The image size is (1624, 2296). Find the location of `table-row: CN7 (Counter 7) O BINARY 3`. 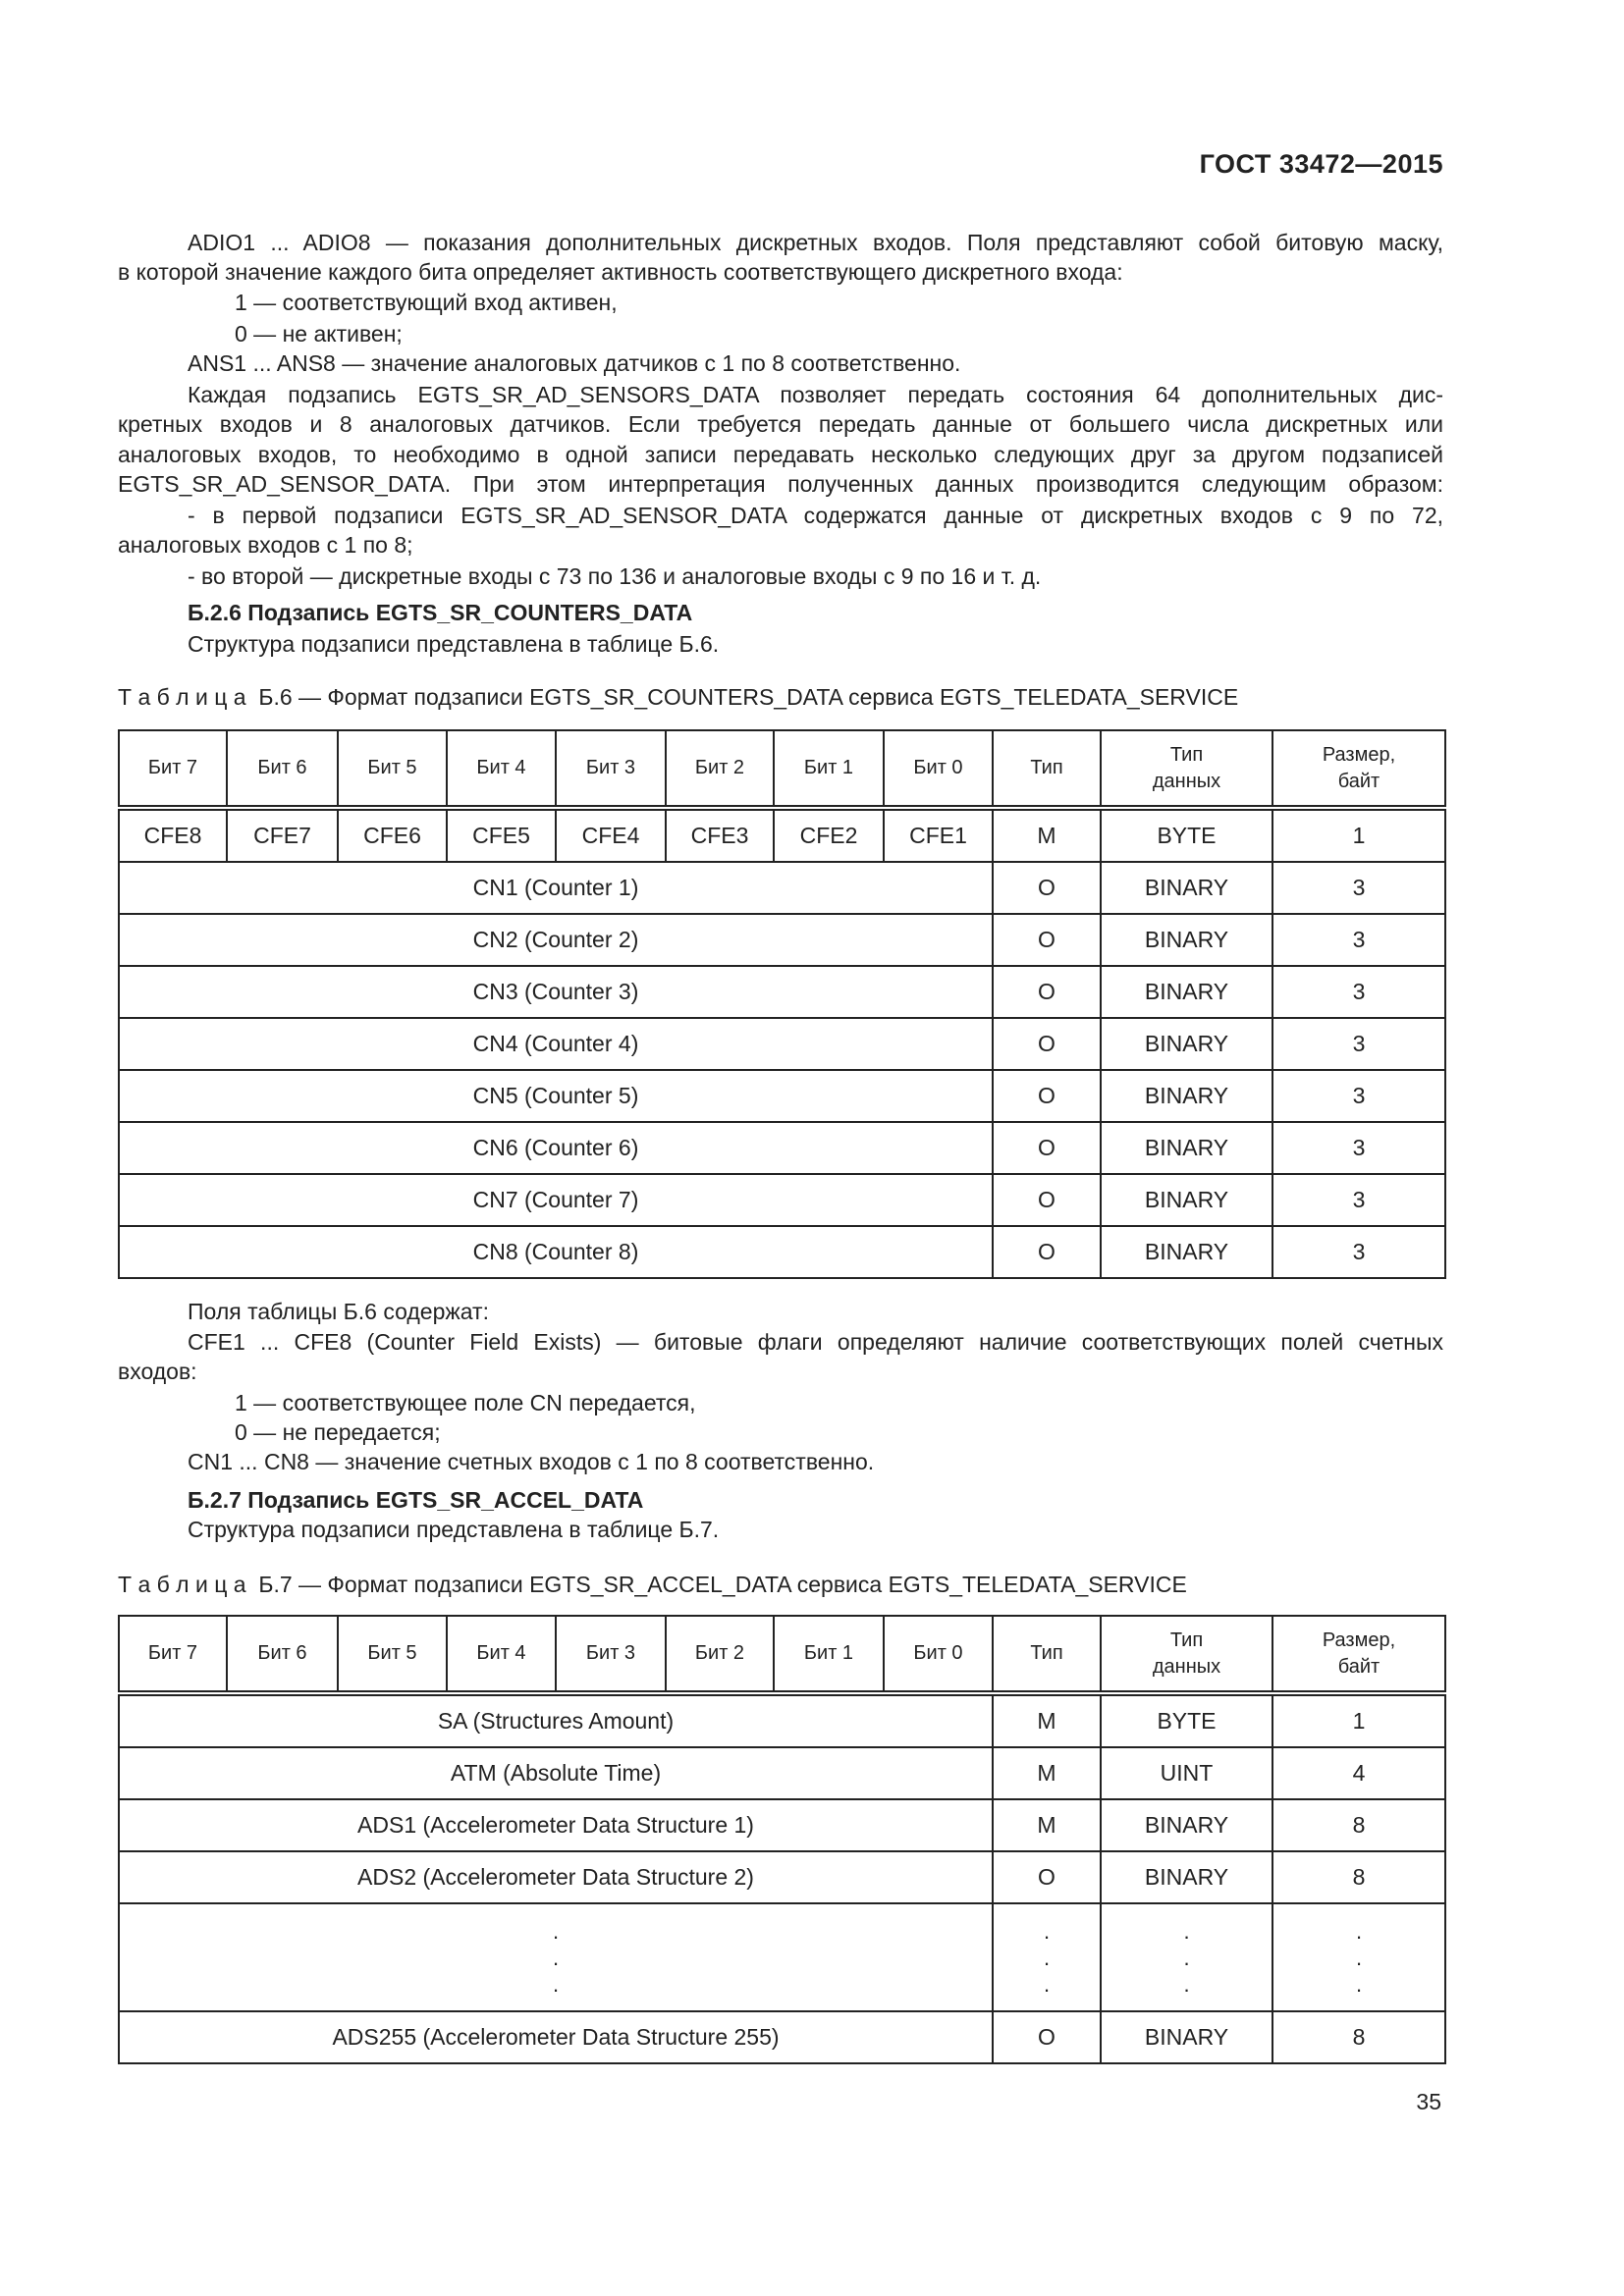

table-row: CN7 (Counter 7) O BINARY 3 is located at coordinates (782, 1200).